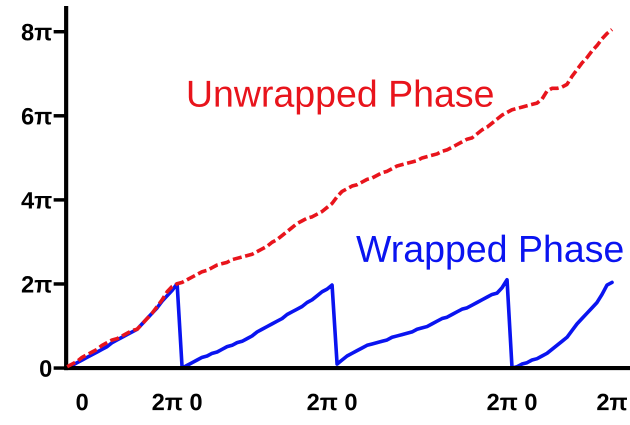  What do you see at coordinates (37, 32) in the screenshot?
I see `y-tick-label: 8π` at bounding box center [37, 32].